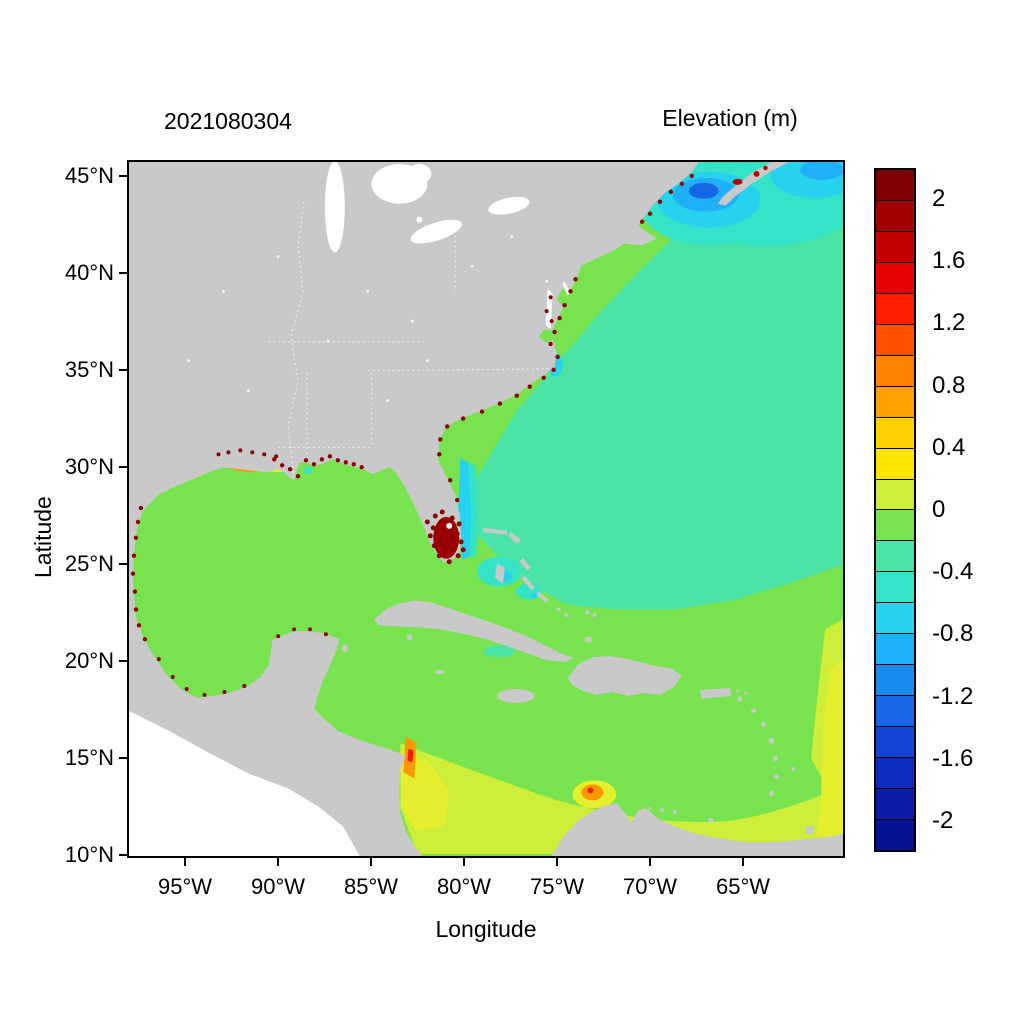  I want to click on inland-dots, so click(368, 319).